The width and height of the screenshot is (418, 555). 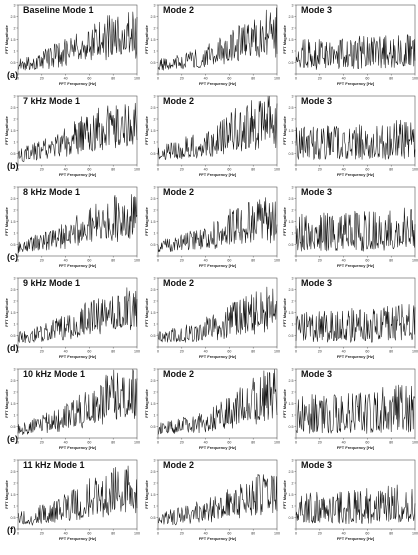 I want to click on row-label: (c), so click(x=12, y=257).